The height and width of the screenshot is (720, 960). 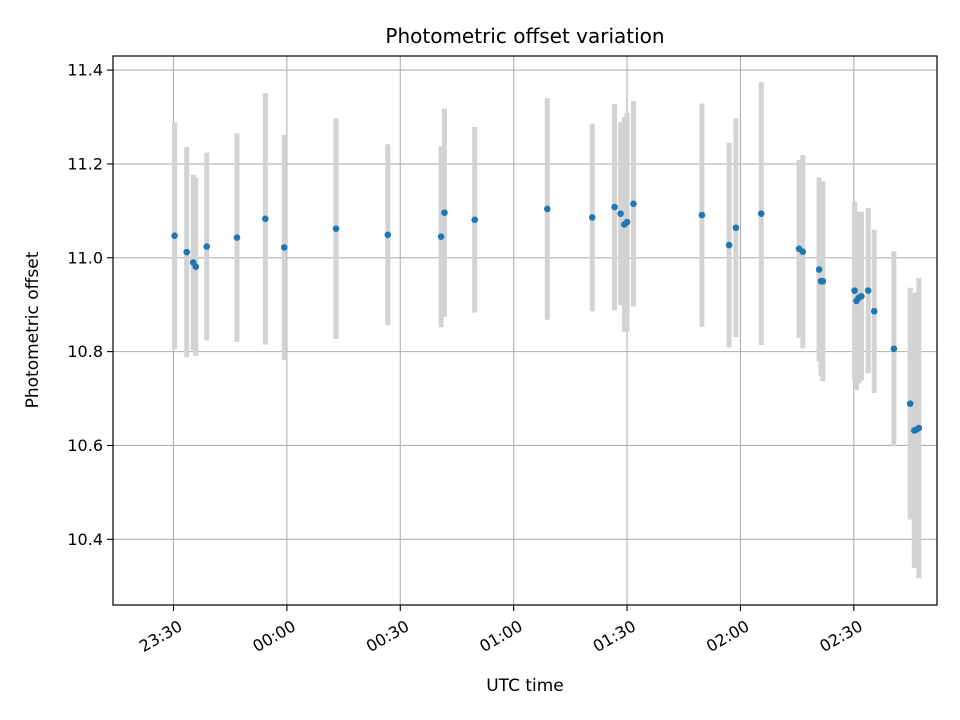 I want to click on x-axis-label: UTC time, so click(x=525, y=686).